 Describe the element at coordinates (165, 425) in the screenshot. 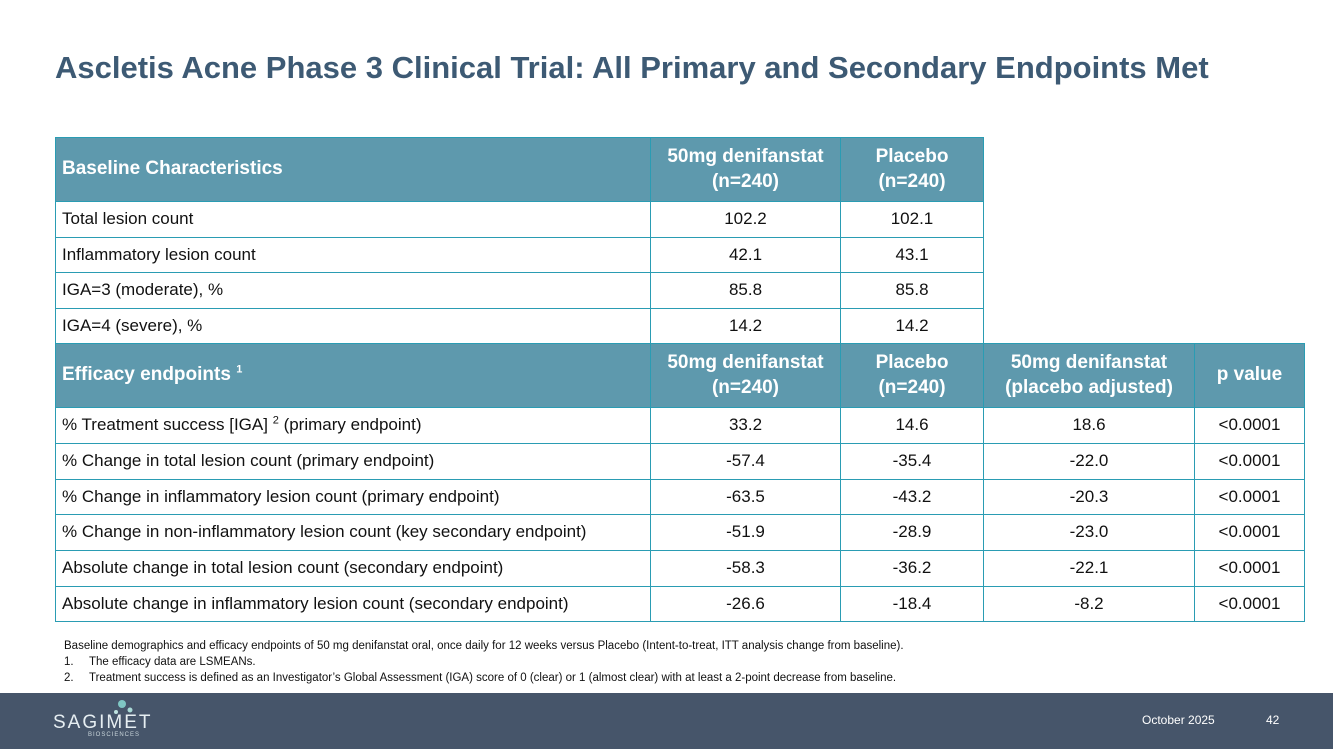

I see `text: % Treatment success [IGA]` at that location.